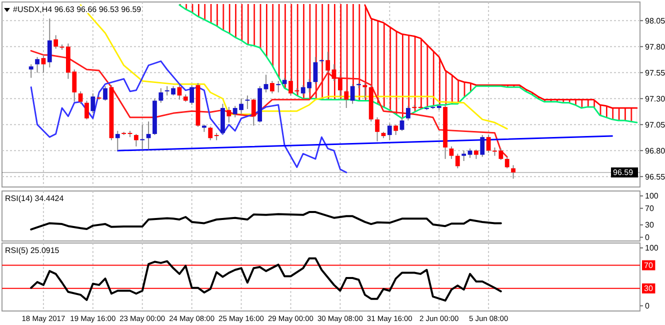  What do you see at coordinates (655, 21) in the screenshot?
I see `y-tick-label: 98.05` at bounding box center [655, 21].